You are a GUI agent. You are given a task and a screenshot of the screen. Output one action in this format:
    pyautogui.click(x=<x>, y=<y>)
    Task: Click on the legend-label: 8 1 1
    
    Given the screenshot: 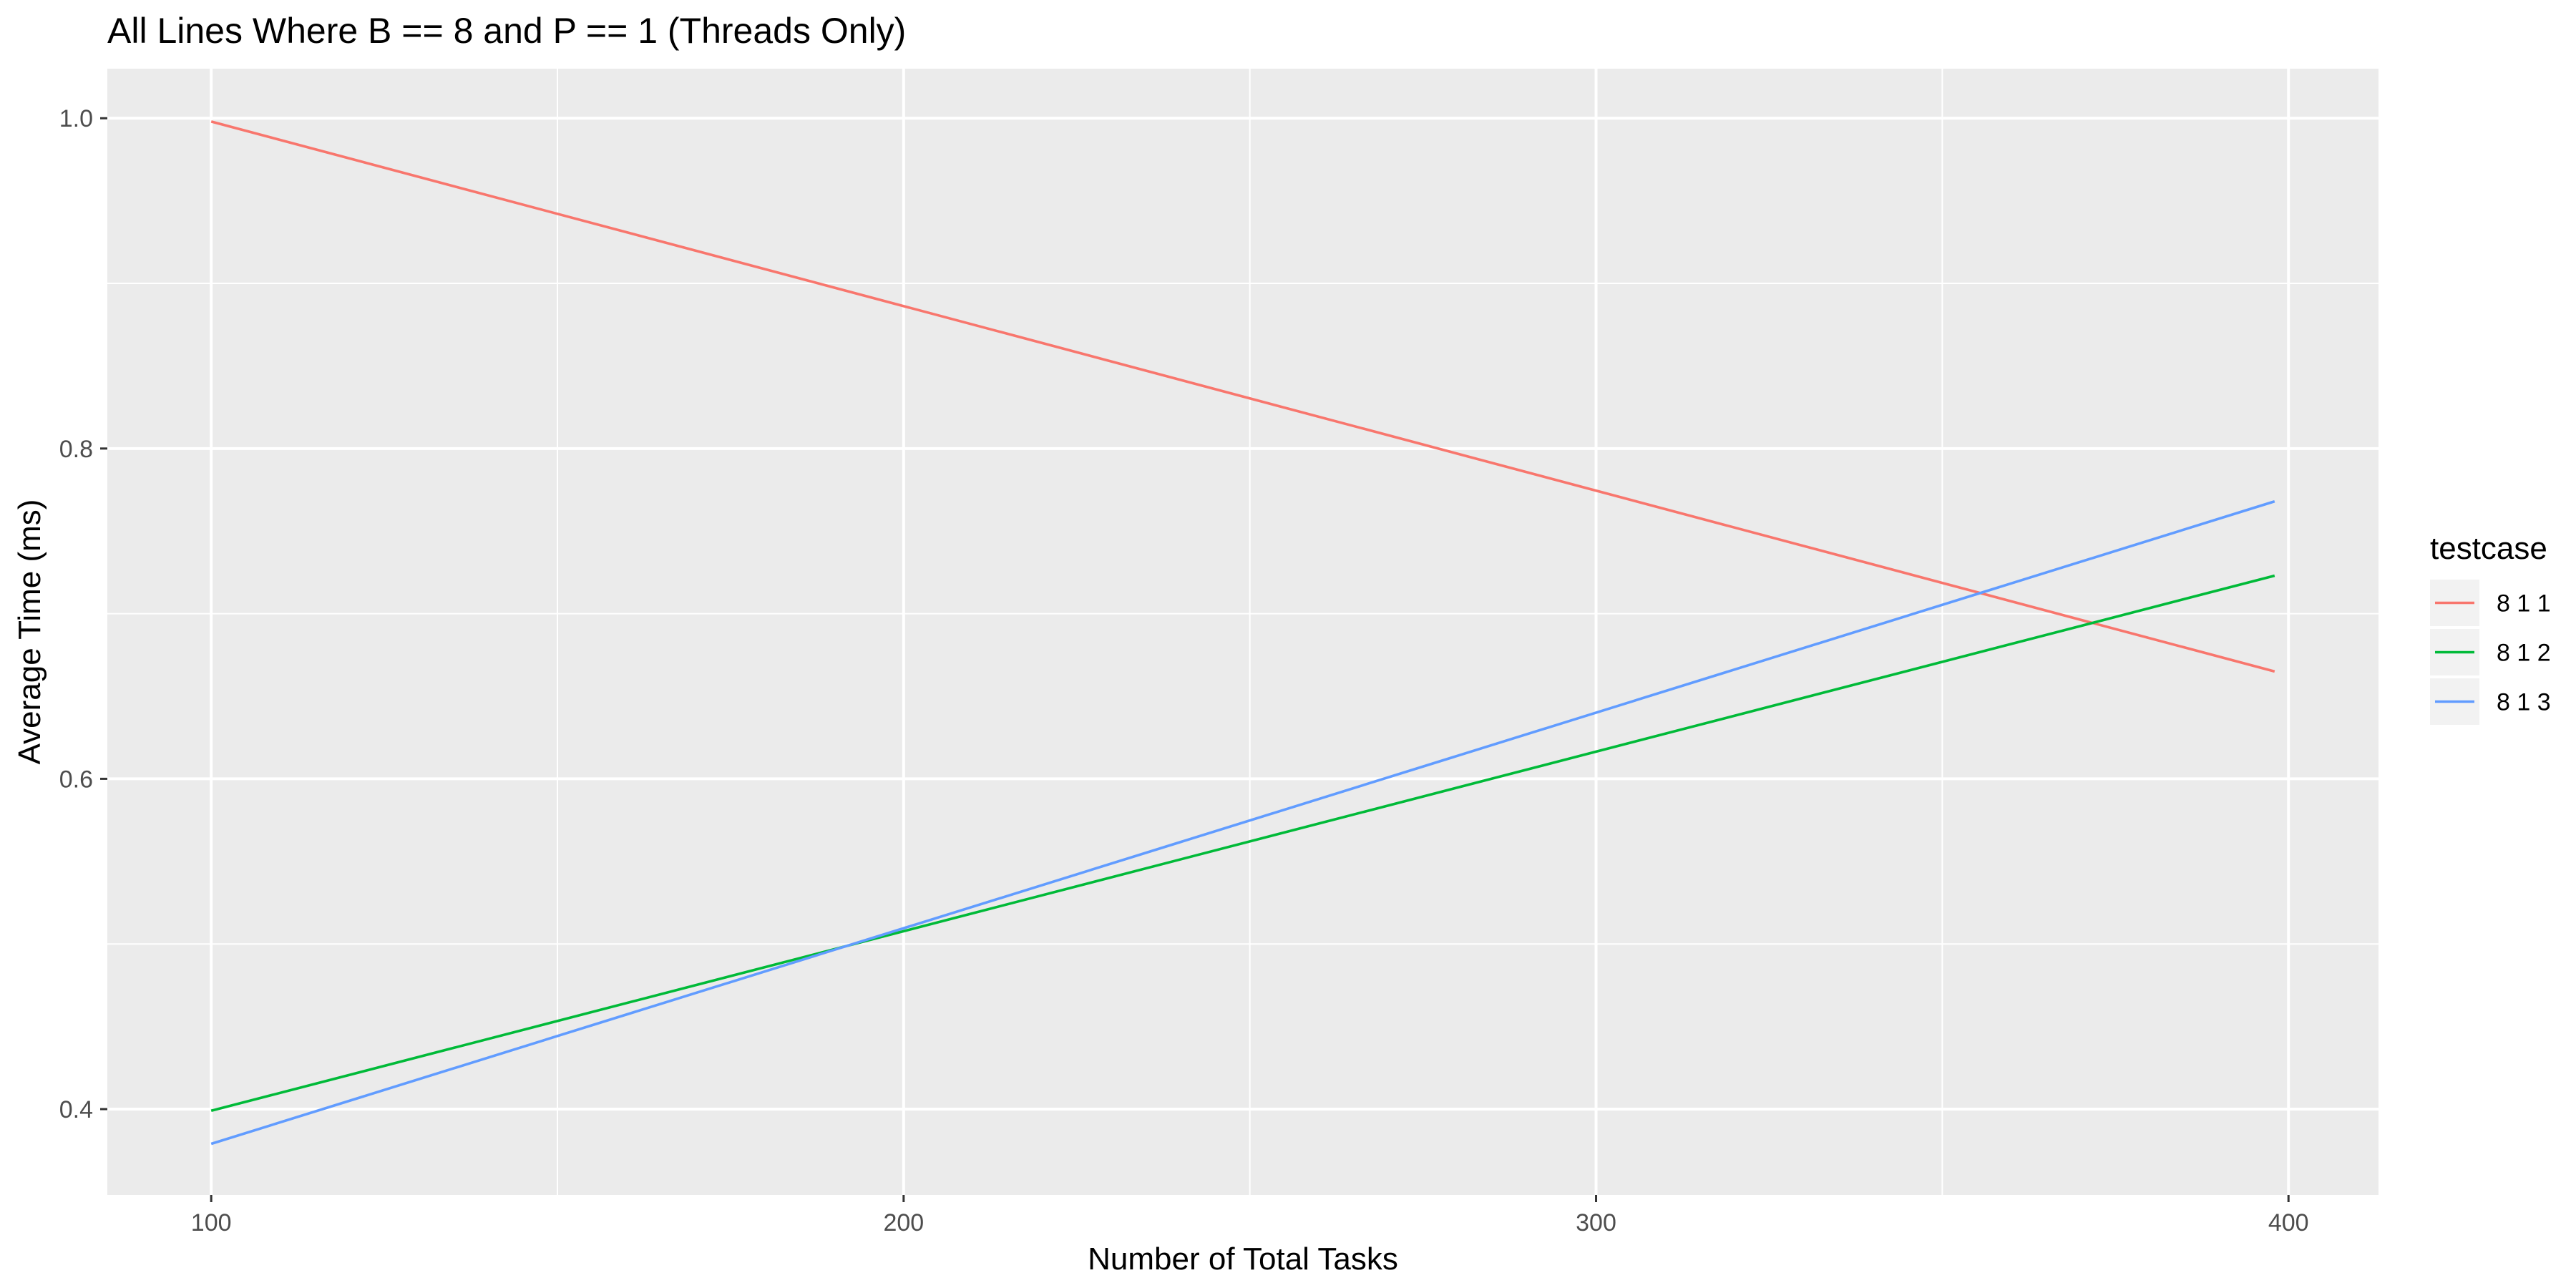 What is the action you would take?
    pyautogui.click(x=2524, y=604)
    